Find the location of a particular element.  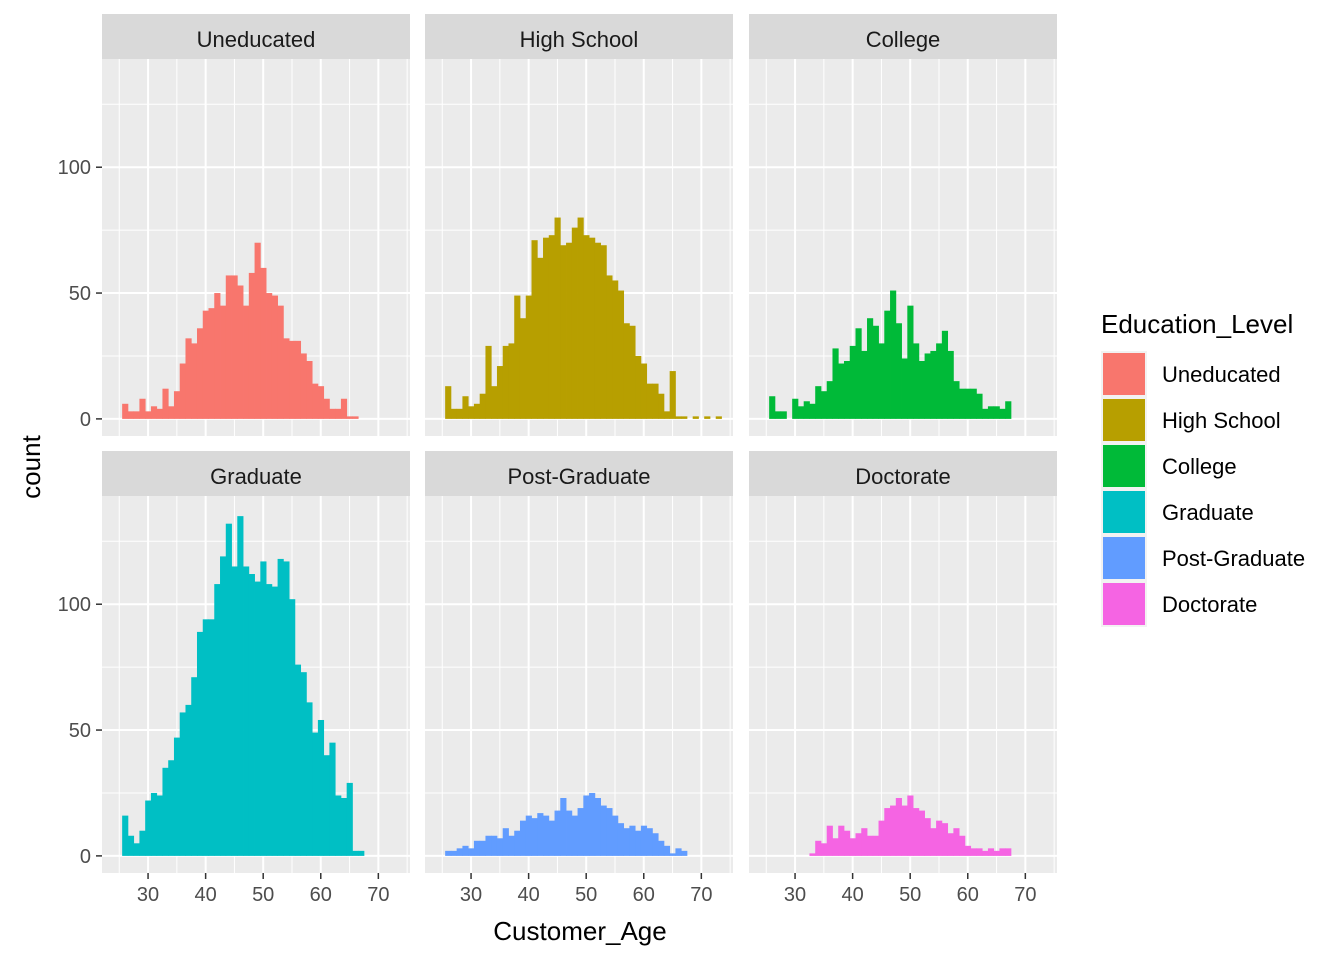

histogram-bars-doctorate is located at coordinates (910, 825).